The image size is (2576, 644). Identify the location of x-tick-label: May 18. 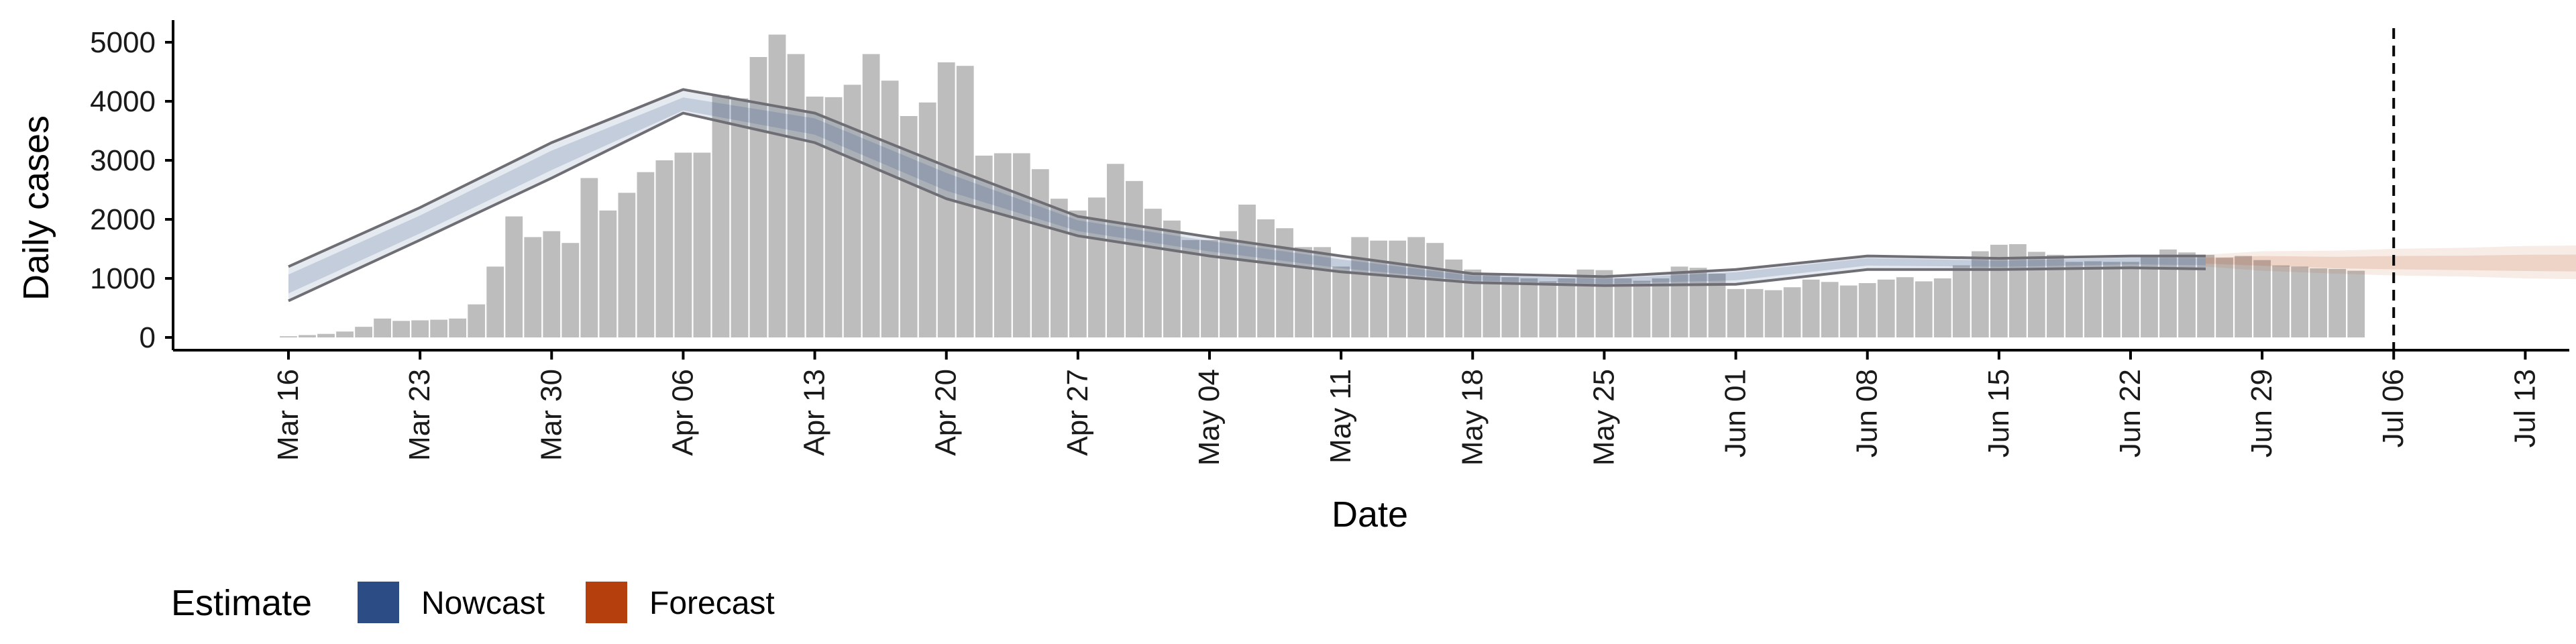
(1472, 417).